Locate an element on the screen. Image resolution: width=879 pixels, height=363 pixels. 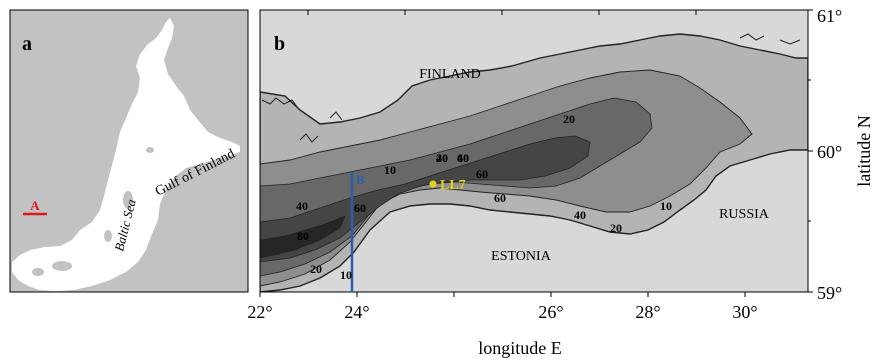
panel-b-label: b is located at coordinates (279, 44).